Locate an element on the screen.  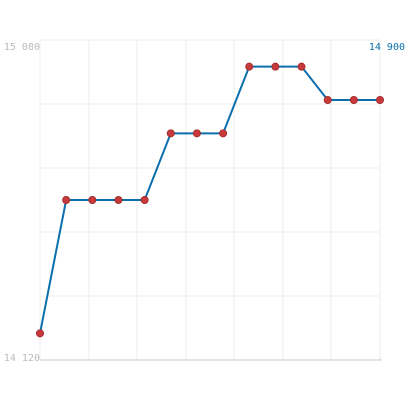
last-value-label: 14 900 is located at coordinates (387, 47).